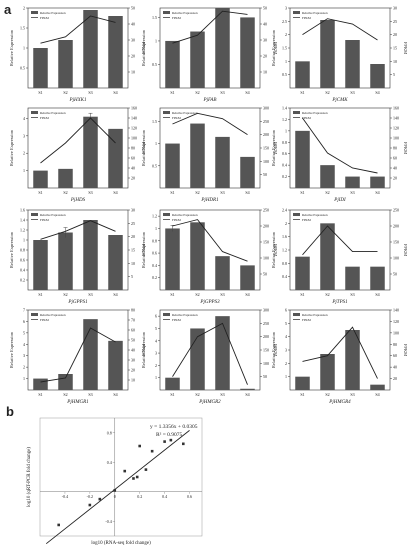 This screenshot has height=550, width=417. I want to click on y2-tick-label: 10, so click(133, 380).